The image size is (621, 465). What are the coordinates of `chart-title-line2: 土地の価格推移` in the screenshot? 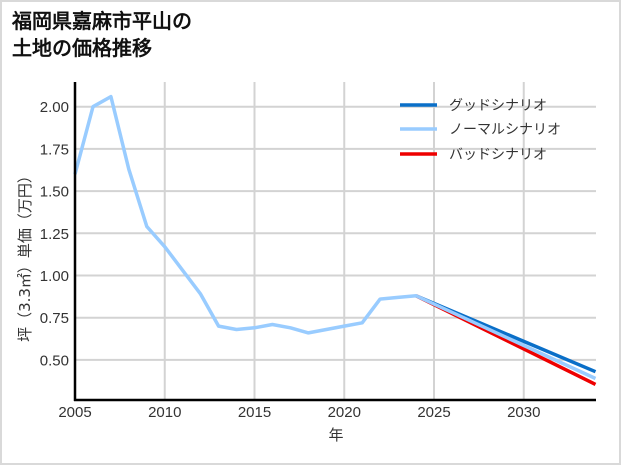 It's located at (82, 48).